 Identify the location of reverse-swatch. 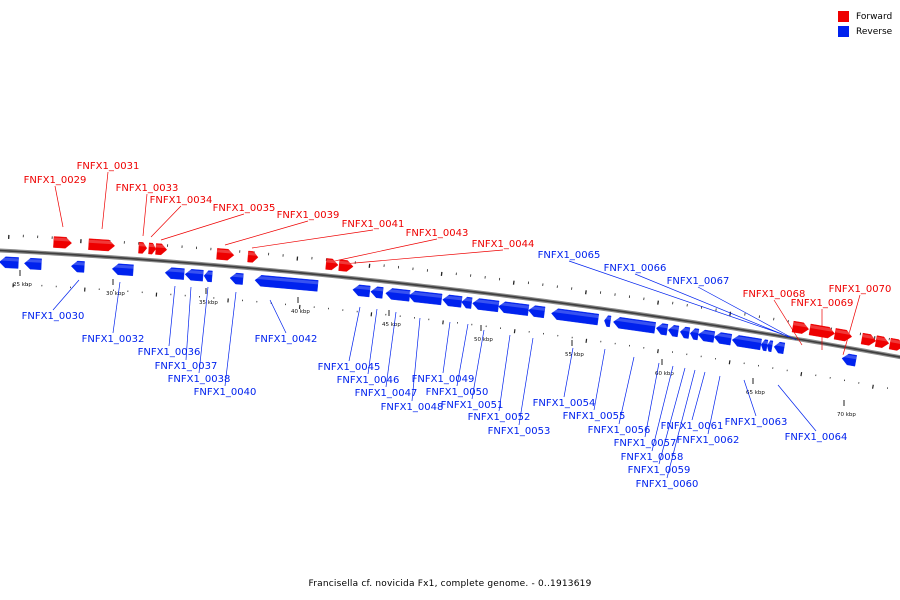
(843, 31).